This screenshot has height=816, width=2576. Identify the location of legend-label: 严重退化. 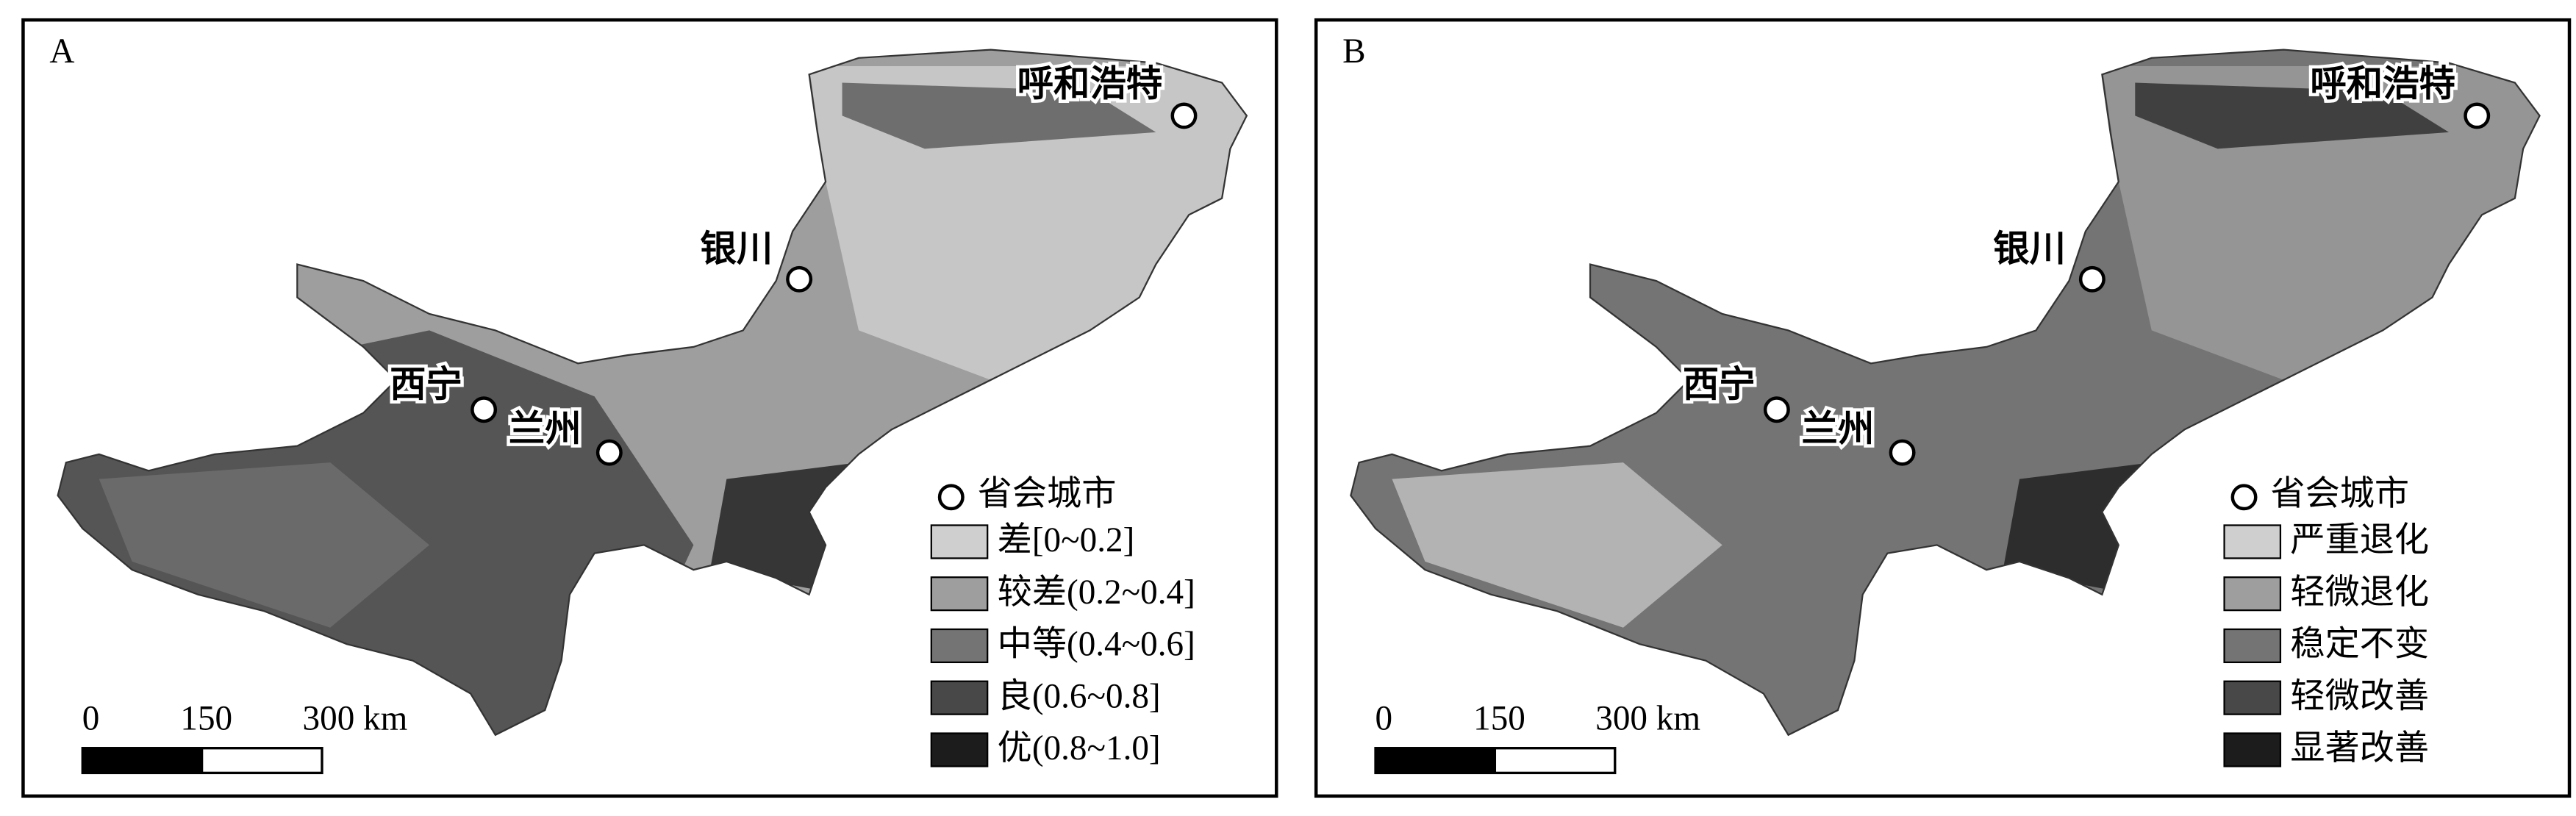
(2359, 540).